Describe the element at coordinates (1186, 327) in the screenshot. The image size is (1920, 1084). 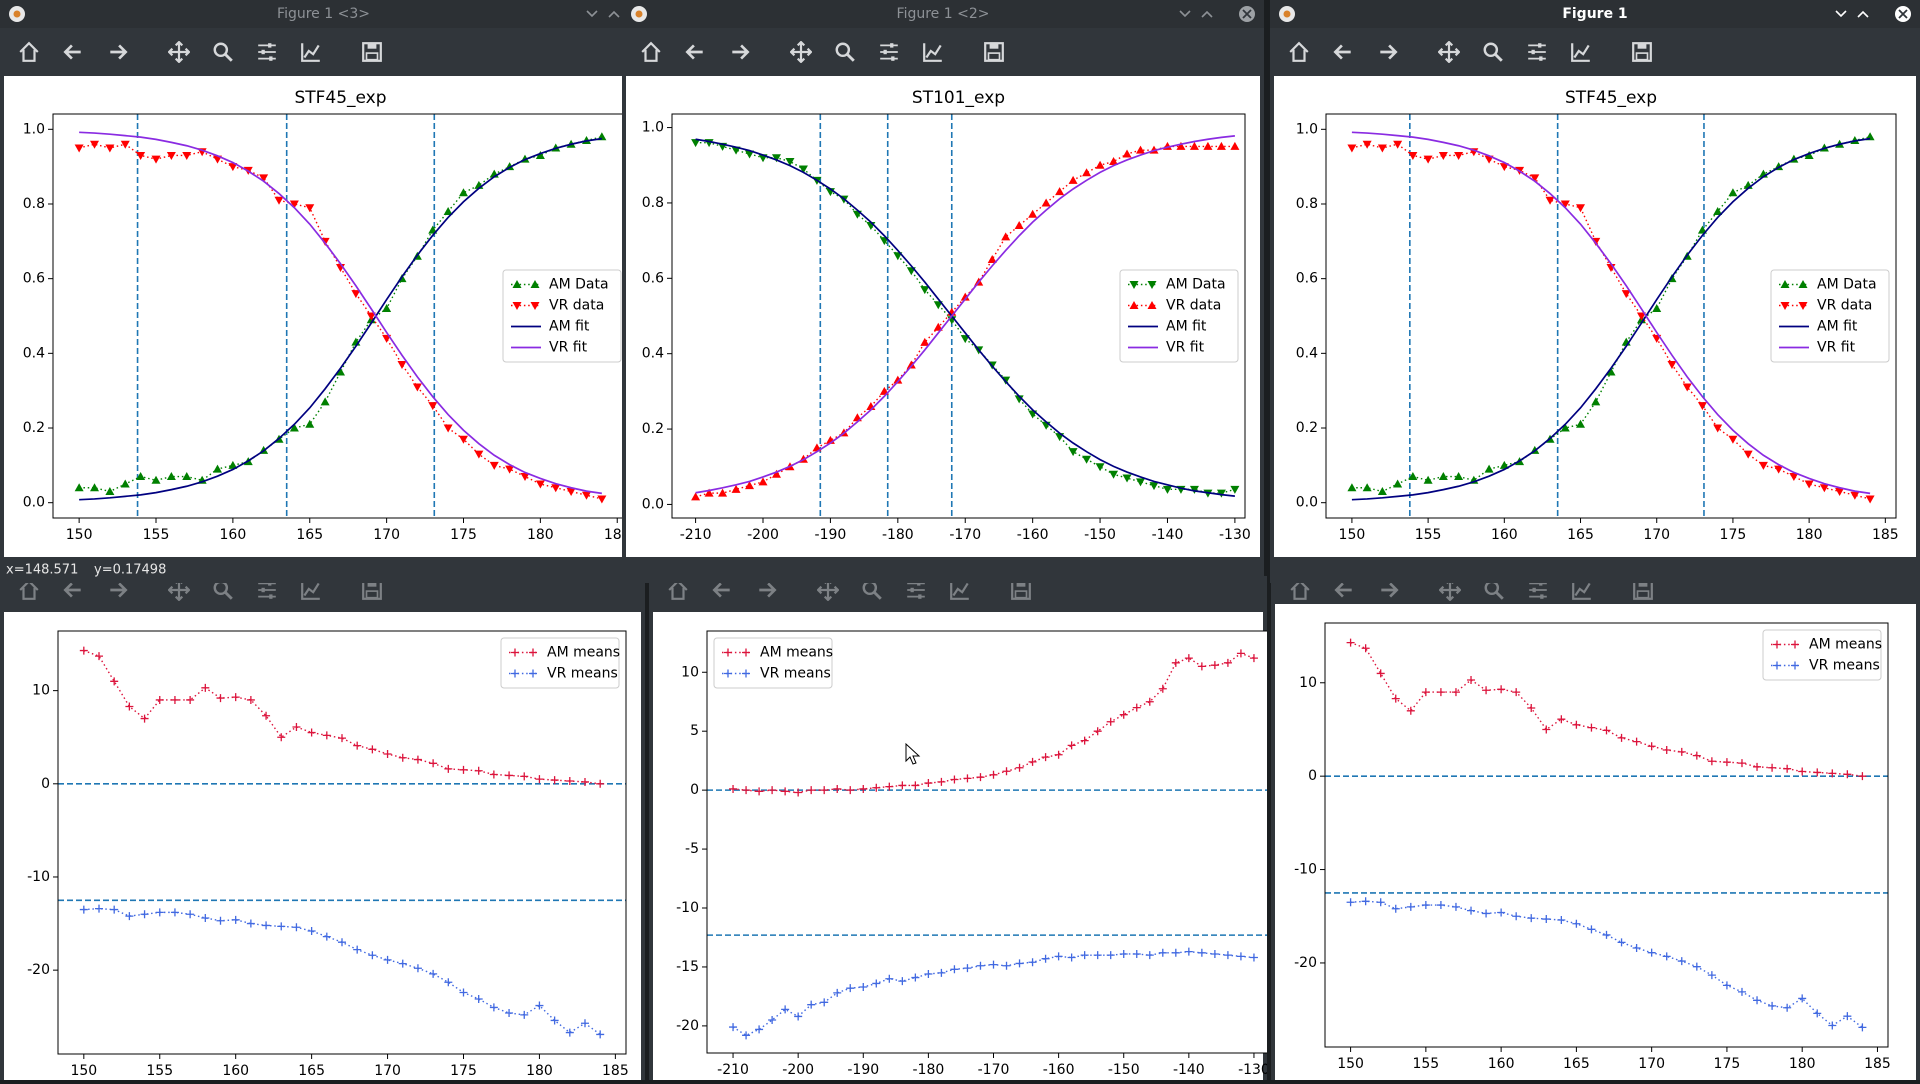
I see `legend-label: AM fit` at that location.